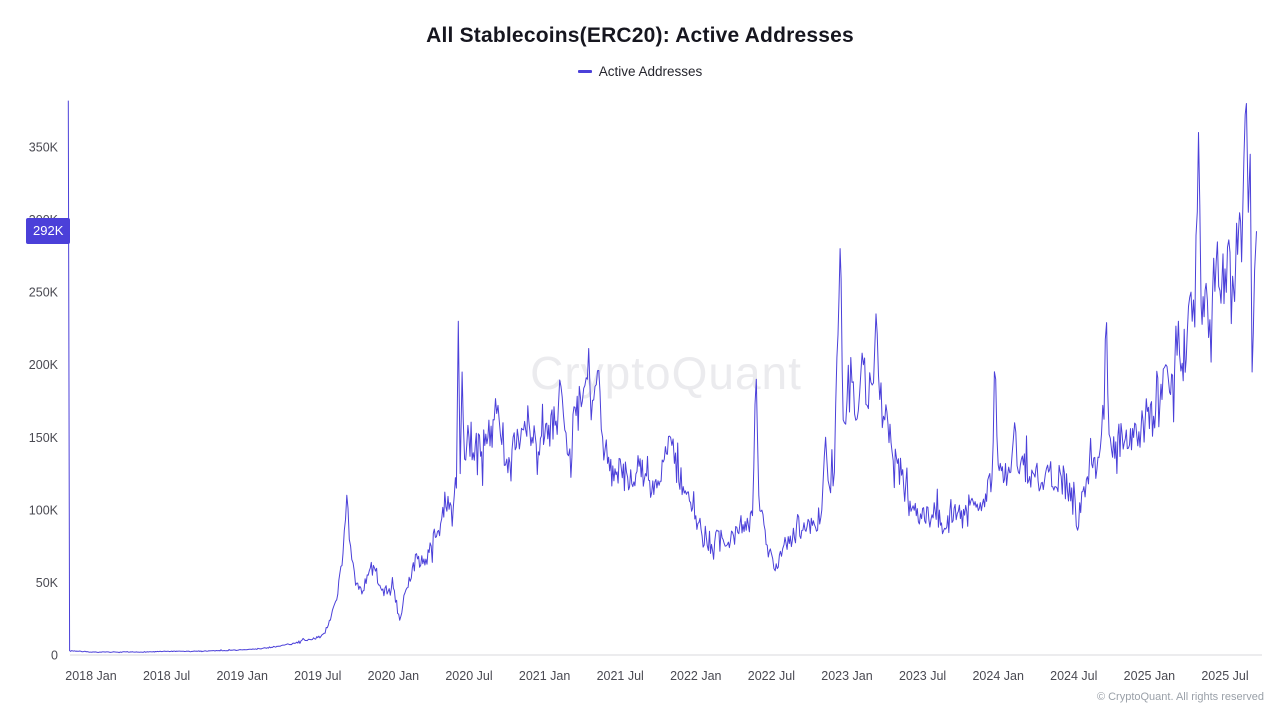  What do you see at coordinates (44, 293) in the screenshot?
I see `svg-text: 250K` at bounding box center [44, 293].